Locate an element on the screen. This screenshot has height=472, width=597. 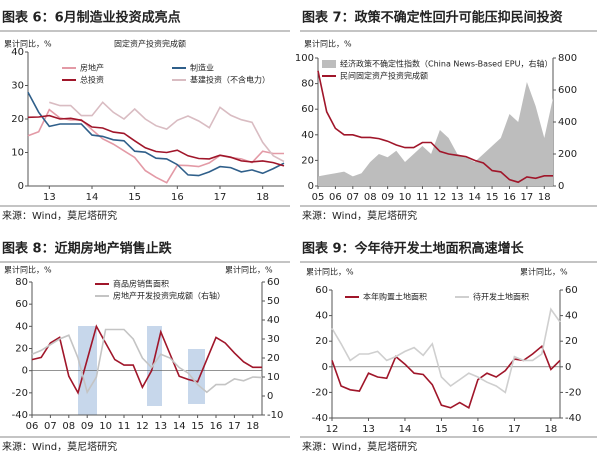
y2-tick-label: 400 is located at coordinates (567, 122).